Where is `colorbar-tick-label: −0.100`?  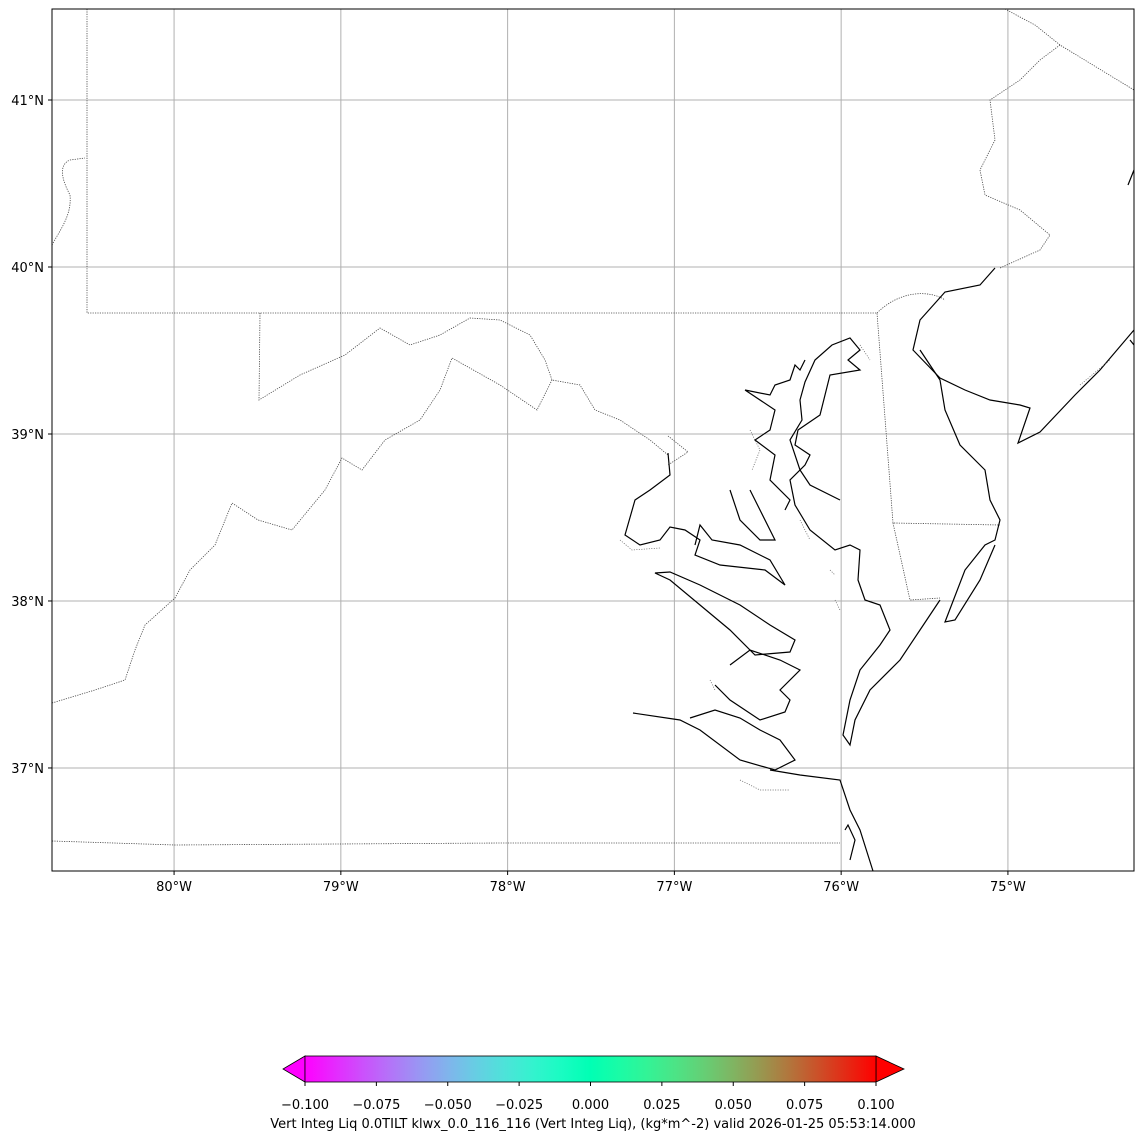 colorbar-tick-label: −0.100 is located at coordinates (305, 1105).